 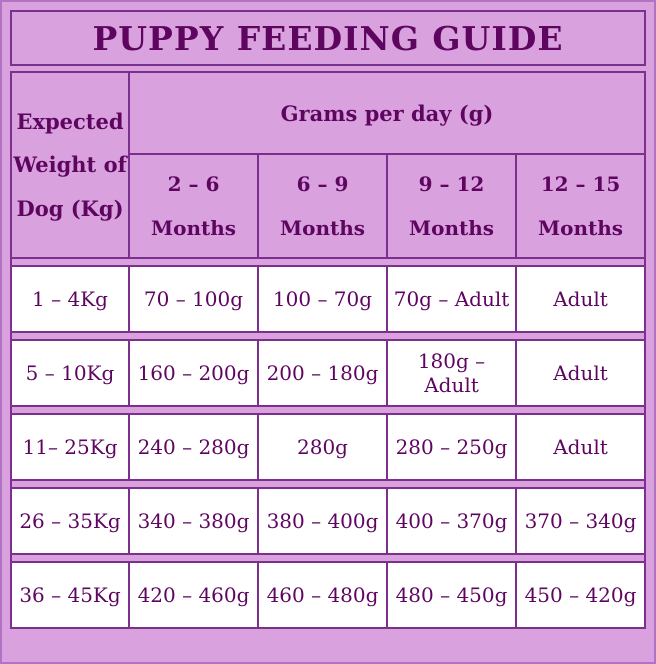 What do you see at coordinates (451, 206) in the screenshot?
I see `month-header-cell: 9 – 12 Months` at bounding box center [451, 206].